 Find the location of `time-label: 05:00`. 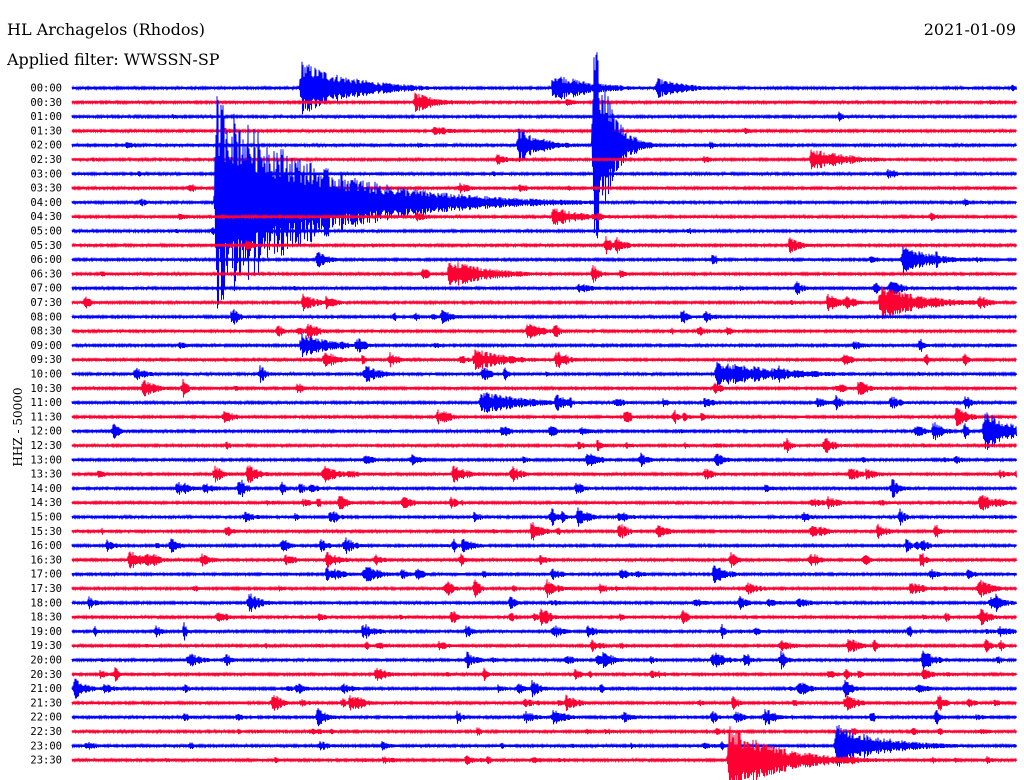

time-label: 05:00 is located at coordinates (46, 232).